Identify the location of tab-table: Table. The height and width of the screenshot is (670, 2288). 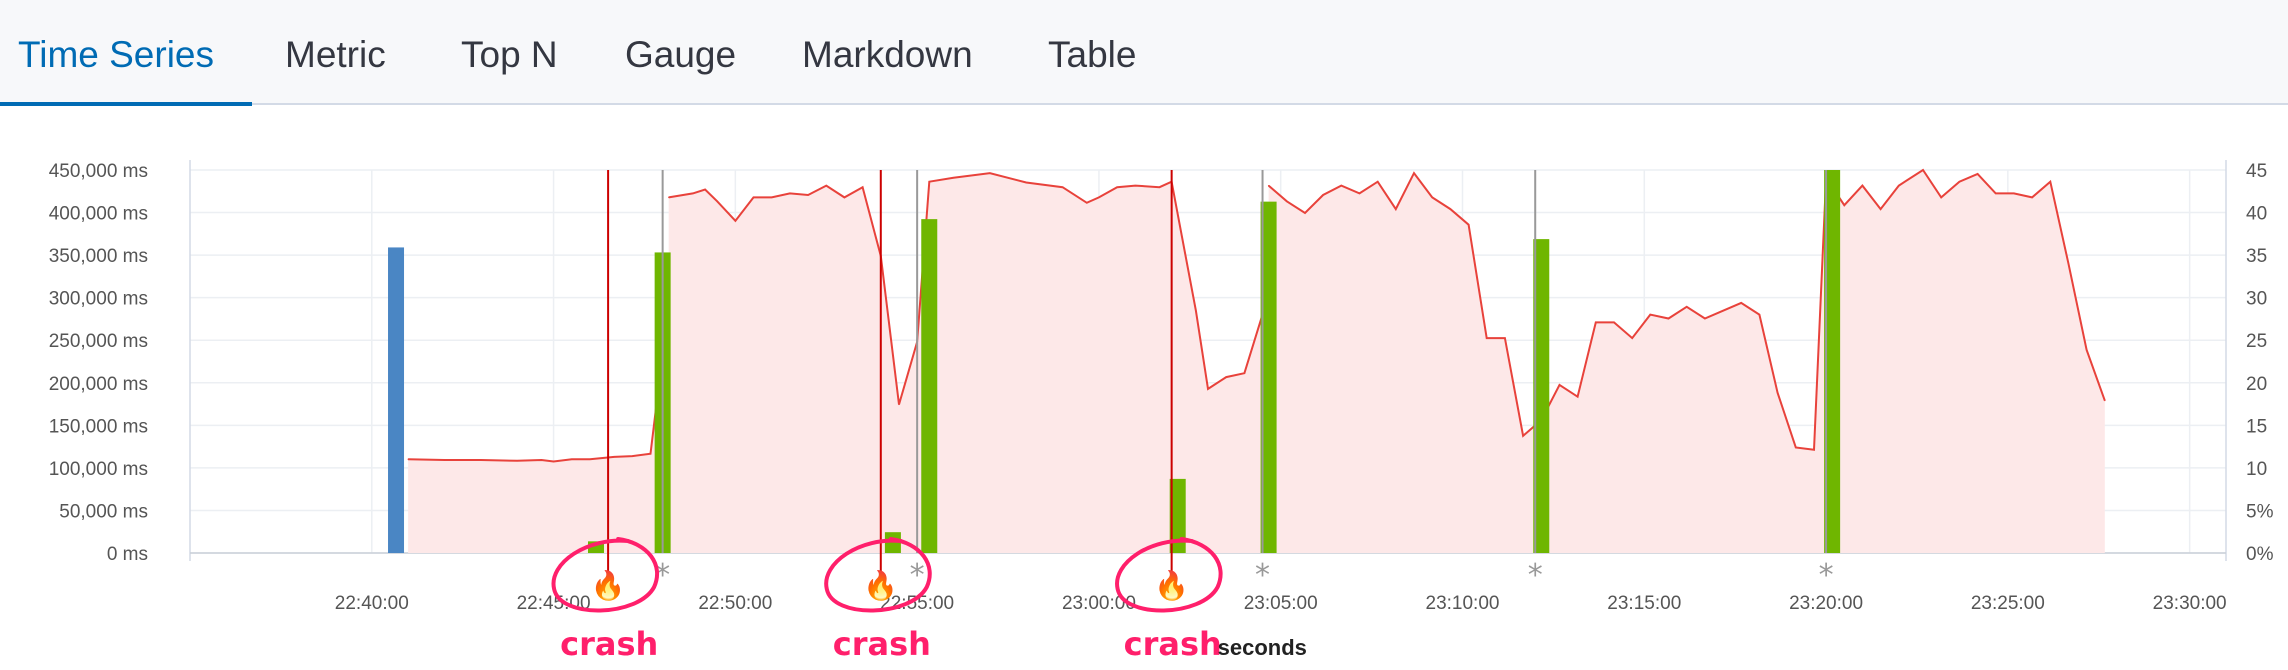
(1092, 52).